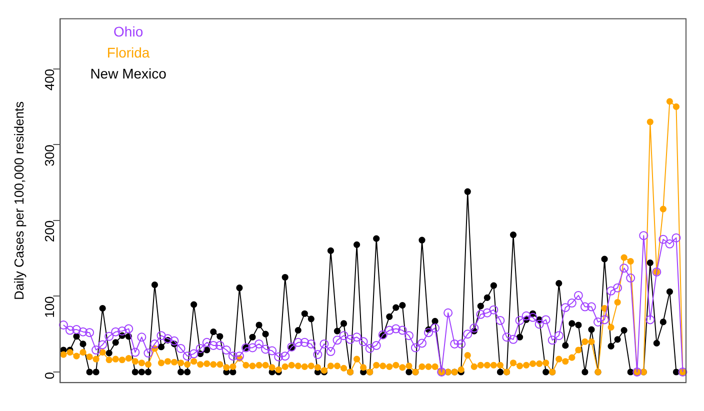 This screenshot has width=704, height=411. What do you see at coordinates (18, 200) in the screenshot?
I see `y-axis-title: Daily Cases per 100,000 residents` at bounding box center [18, 200].